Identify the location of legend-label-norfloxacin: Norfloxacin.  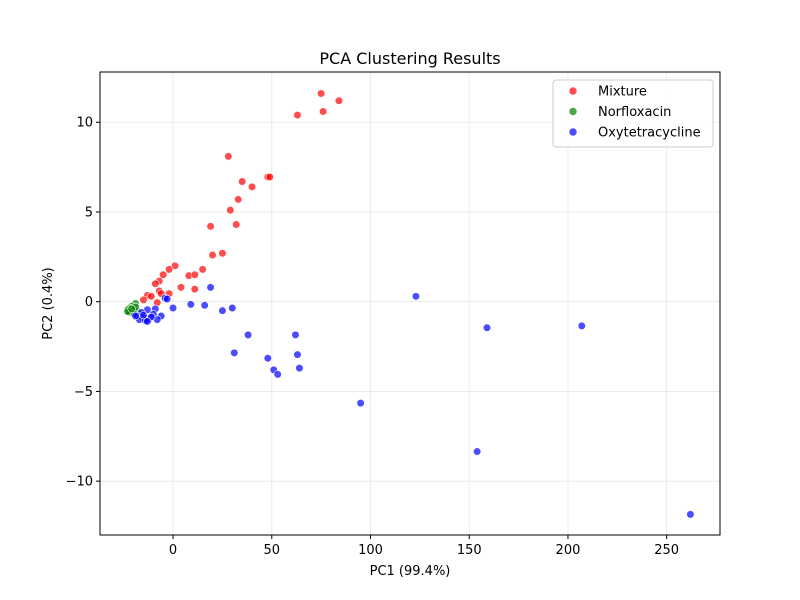
(634, 112).